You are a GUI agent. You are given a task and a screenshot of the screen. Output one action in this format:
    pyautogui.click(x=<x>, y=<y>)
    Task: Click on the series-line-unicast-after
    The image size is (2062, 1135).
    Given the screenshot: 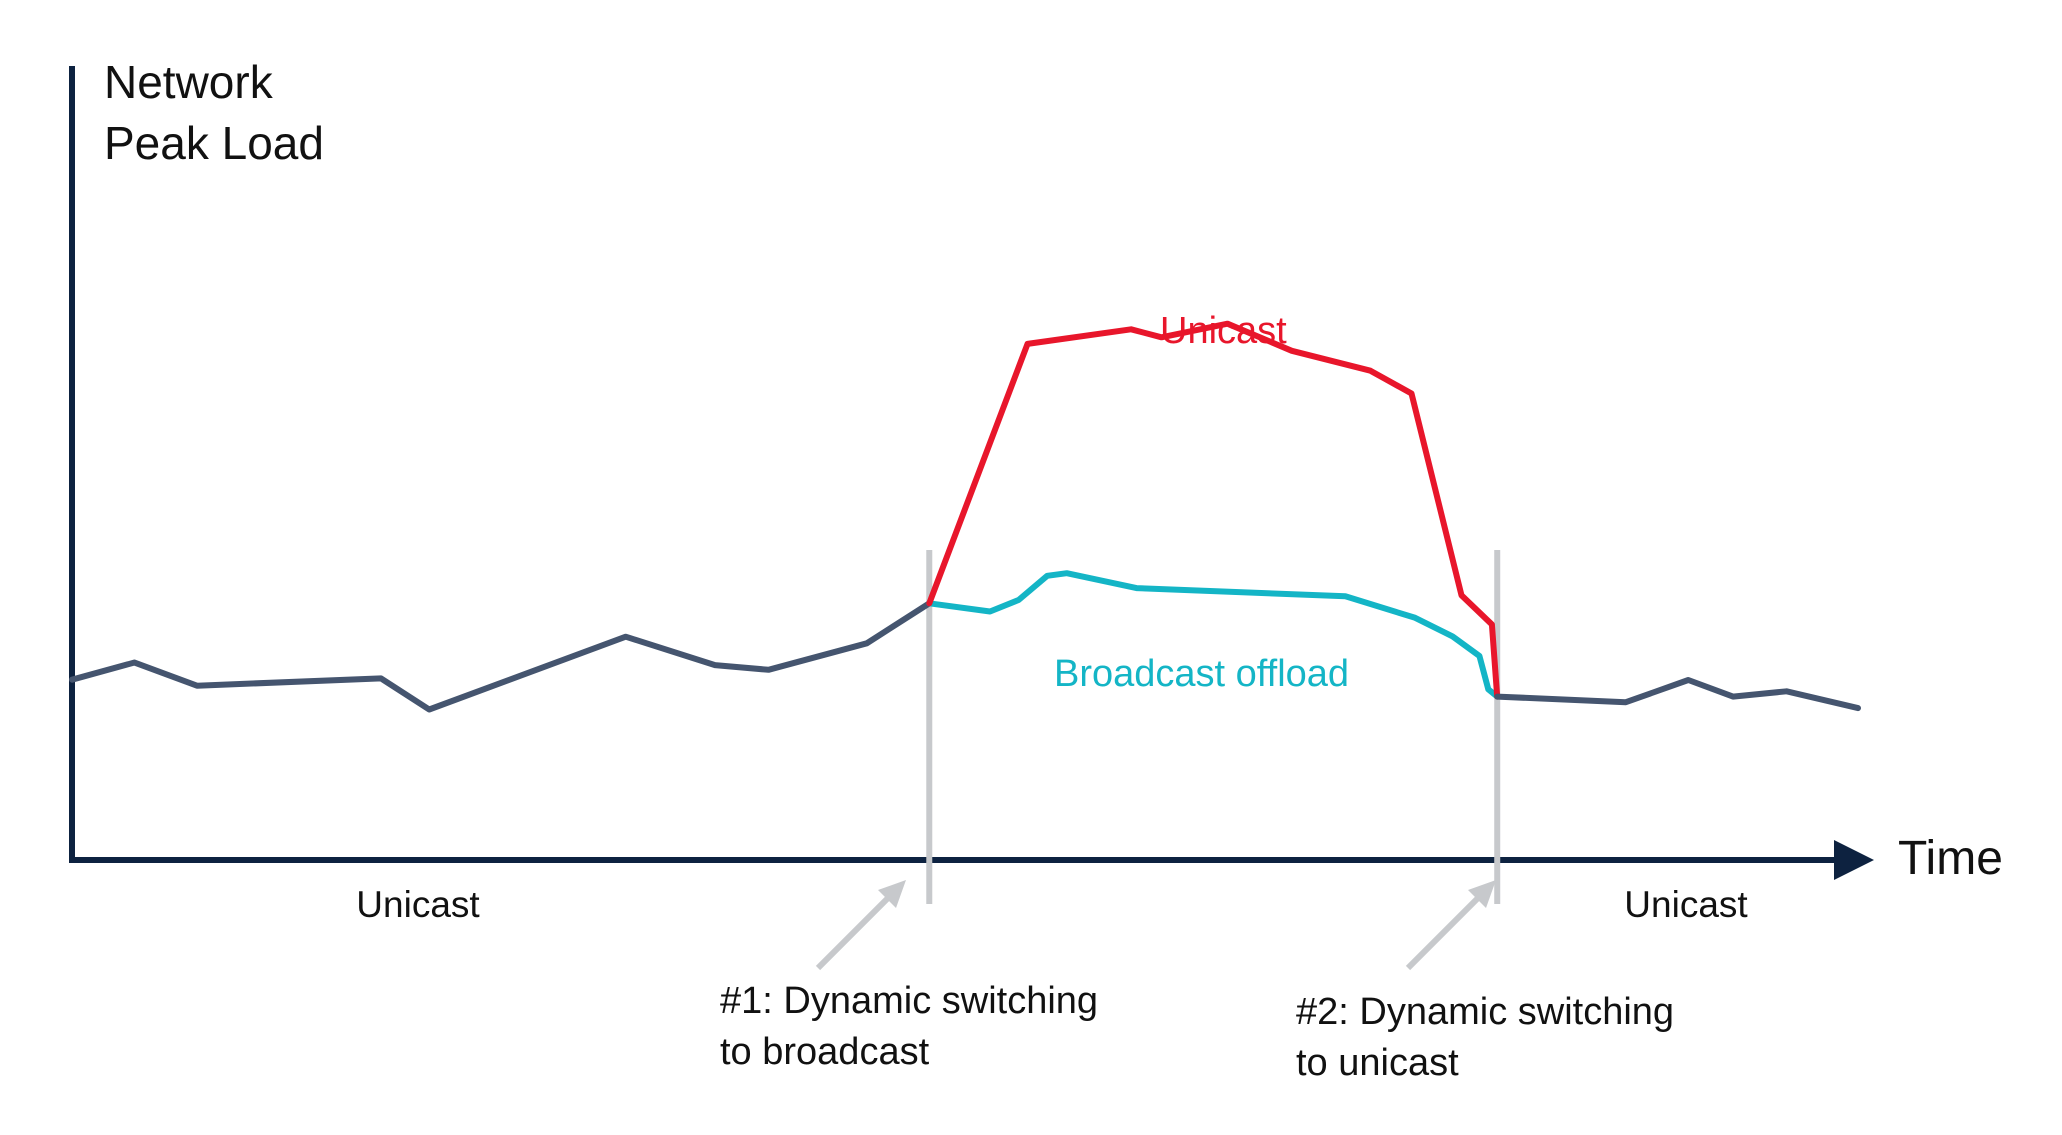 What is the action you would take?
    pyautogui.click(x=1677, y=694)
    